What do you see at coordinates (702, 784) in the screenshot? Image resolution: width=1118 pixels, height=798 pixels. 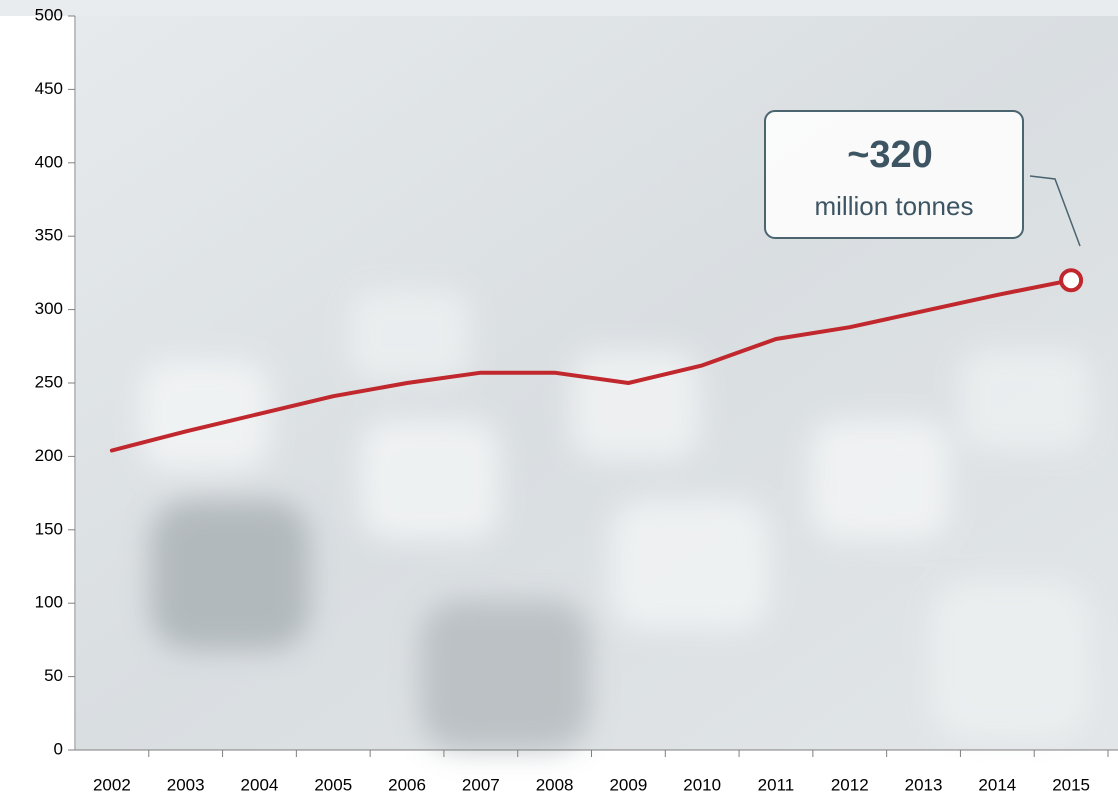 I see `x-tick-label: 2010` at bounding box center [702, 784].